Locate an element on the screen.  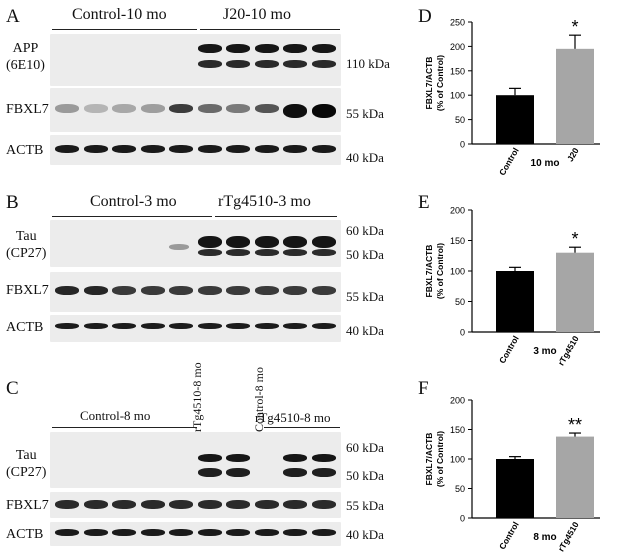
panel-label-f: F is located at coordinates (423, 388).